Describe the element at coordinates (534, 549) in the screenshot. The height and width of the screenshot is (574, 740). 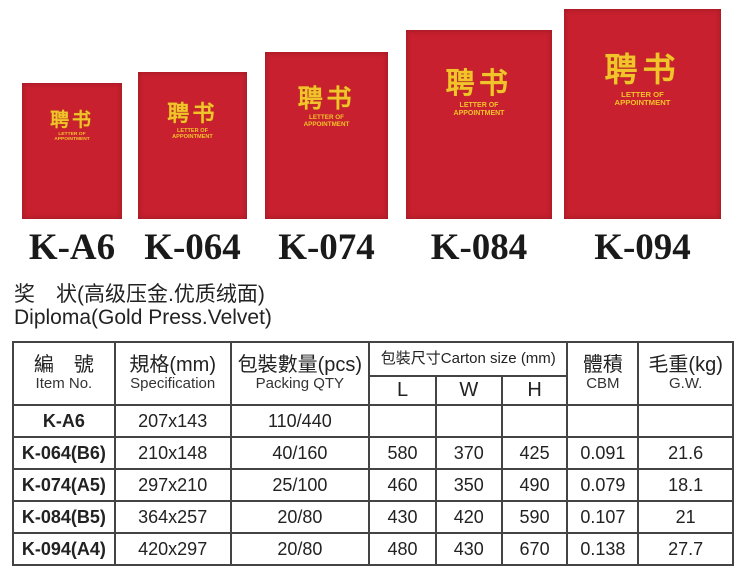
I see `cell-H: 670` at that location.